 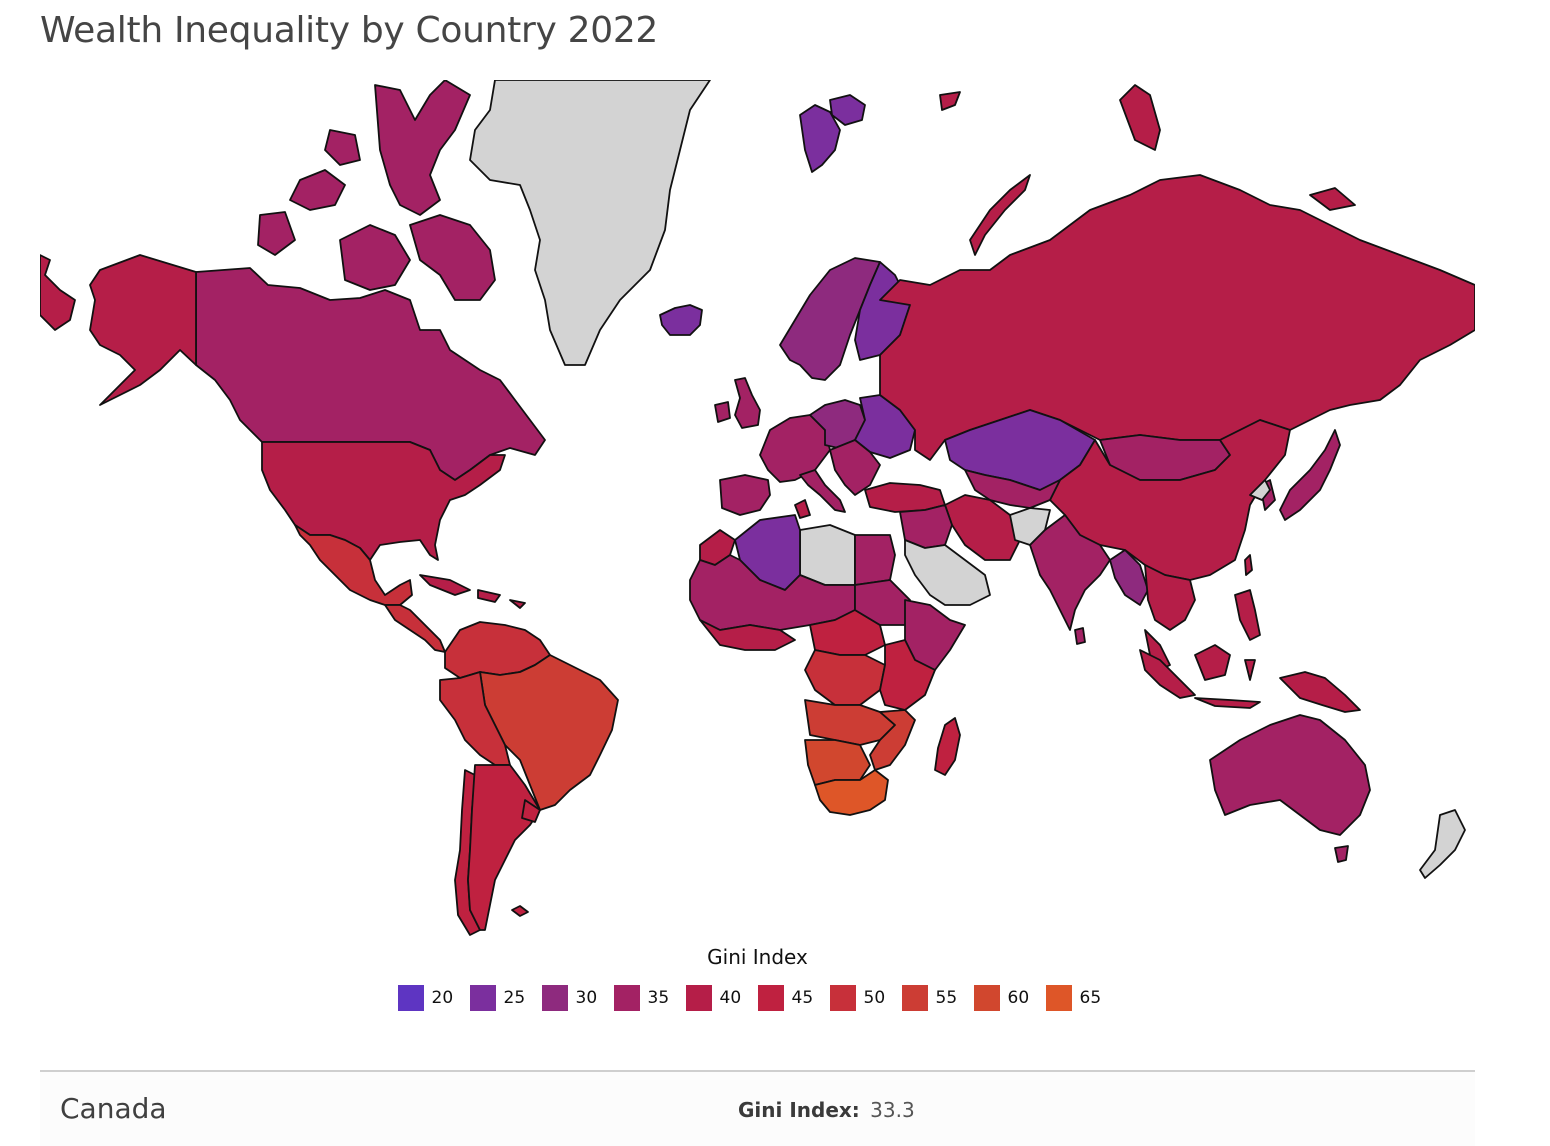 What do you see at coordinates (947, 746) in the screenshot?
I see `region-madagascar` at bounding box center [947, 746].